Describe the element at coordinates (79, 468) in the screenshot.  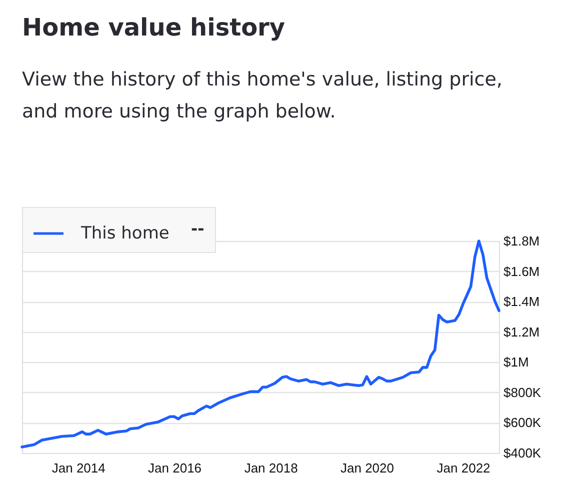
I see `x-tick-label: Jan 2014` at that location.